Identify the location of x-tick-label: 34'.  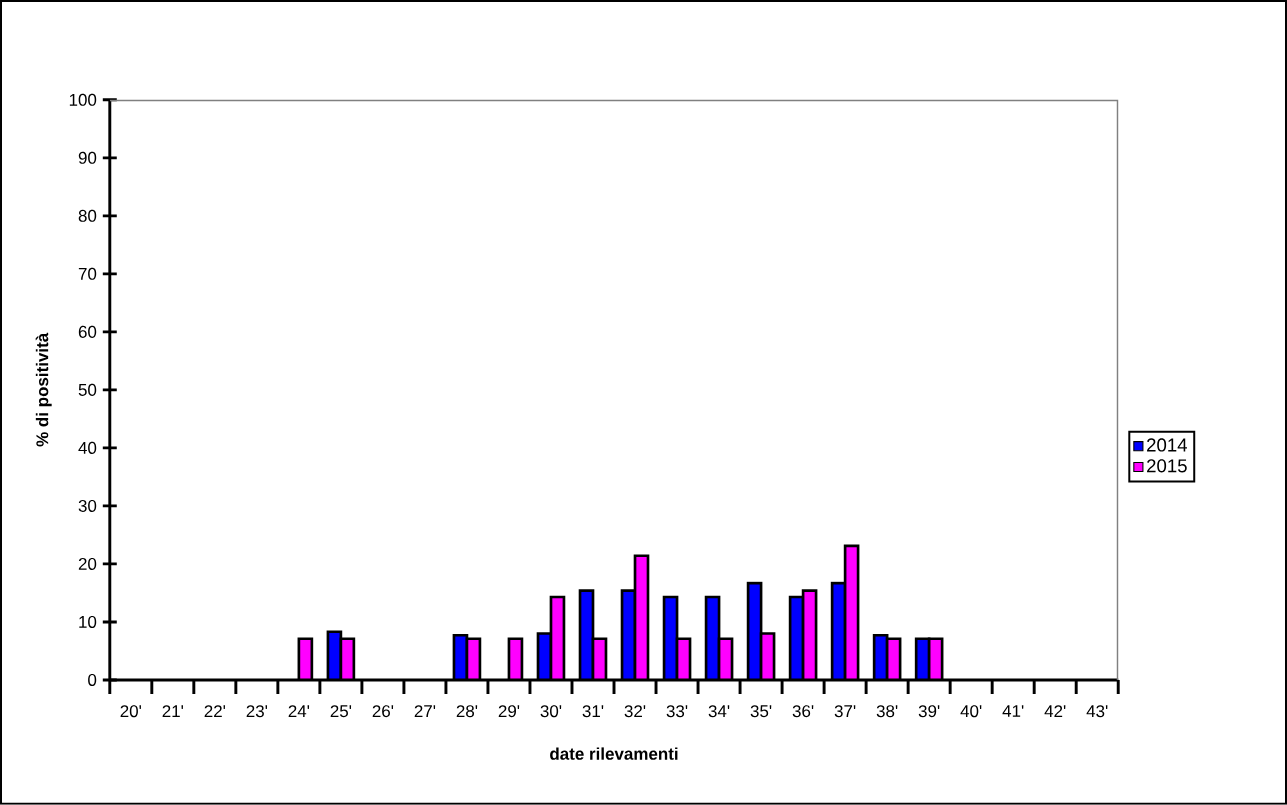
(719, 711).